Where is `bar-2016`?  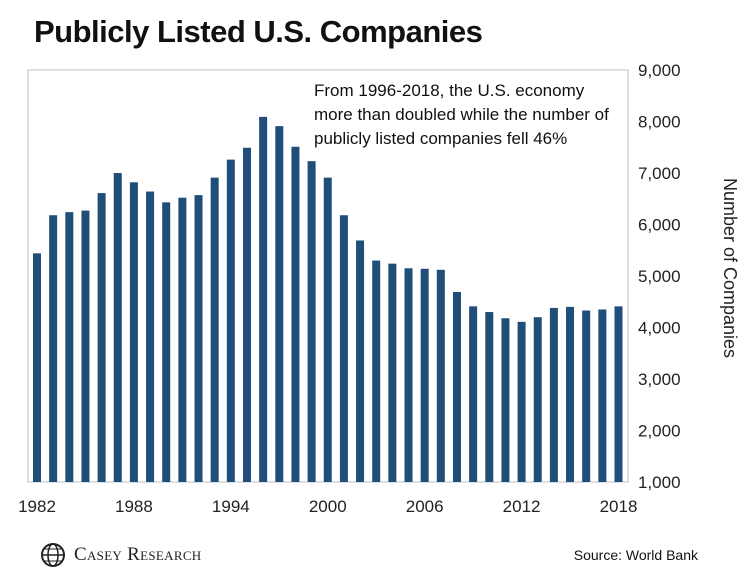 bar-2016 is located at coordinates (586, 396).